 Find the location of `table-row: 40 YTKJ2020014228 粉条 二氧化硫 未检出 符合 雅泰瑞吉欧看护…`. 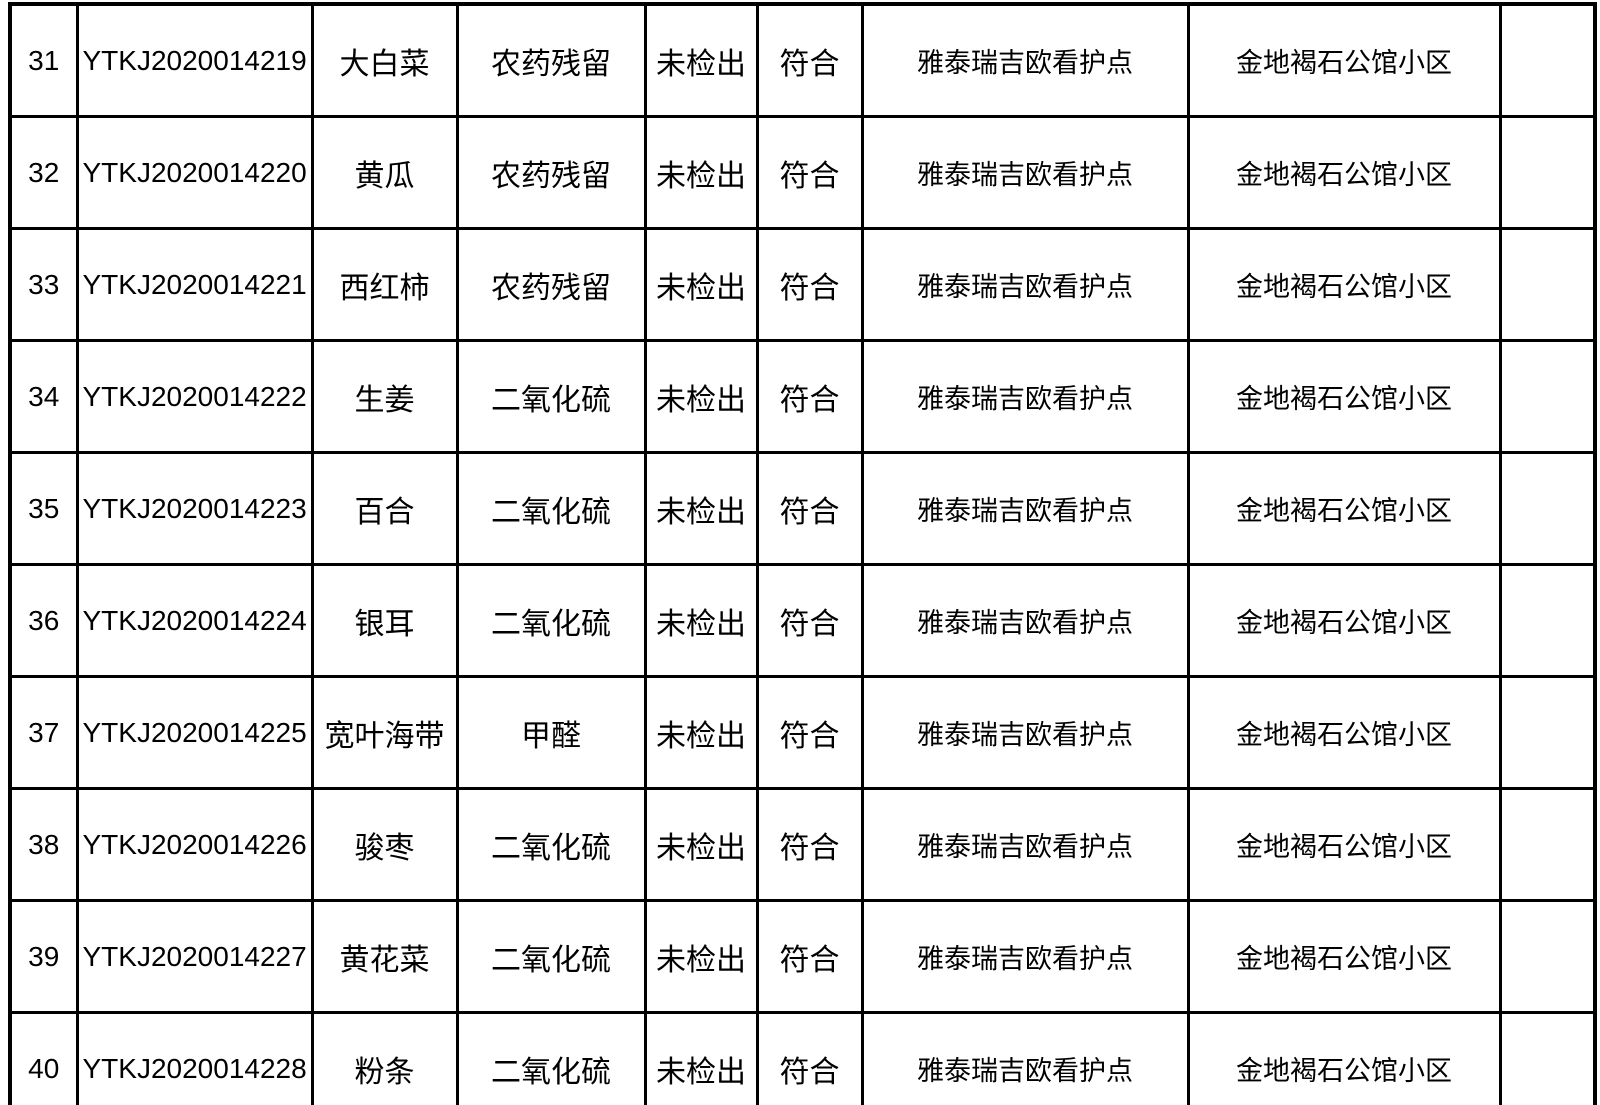

table-row: 40 YTKJ2020014228 粉条 二氧化硫 未检出 符合 雅泰瑞吉欧看护… is located at coordinates (802, 1058).